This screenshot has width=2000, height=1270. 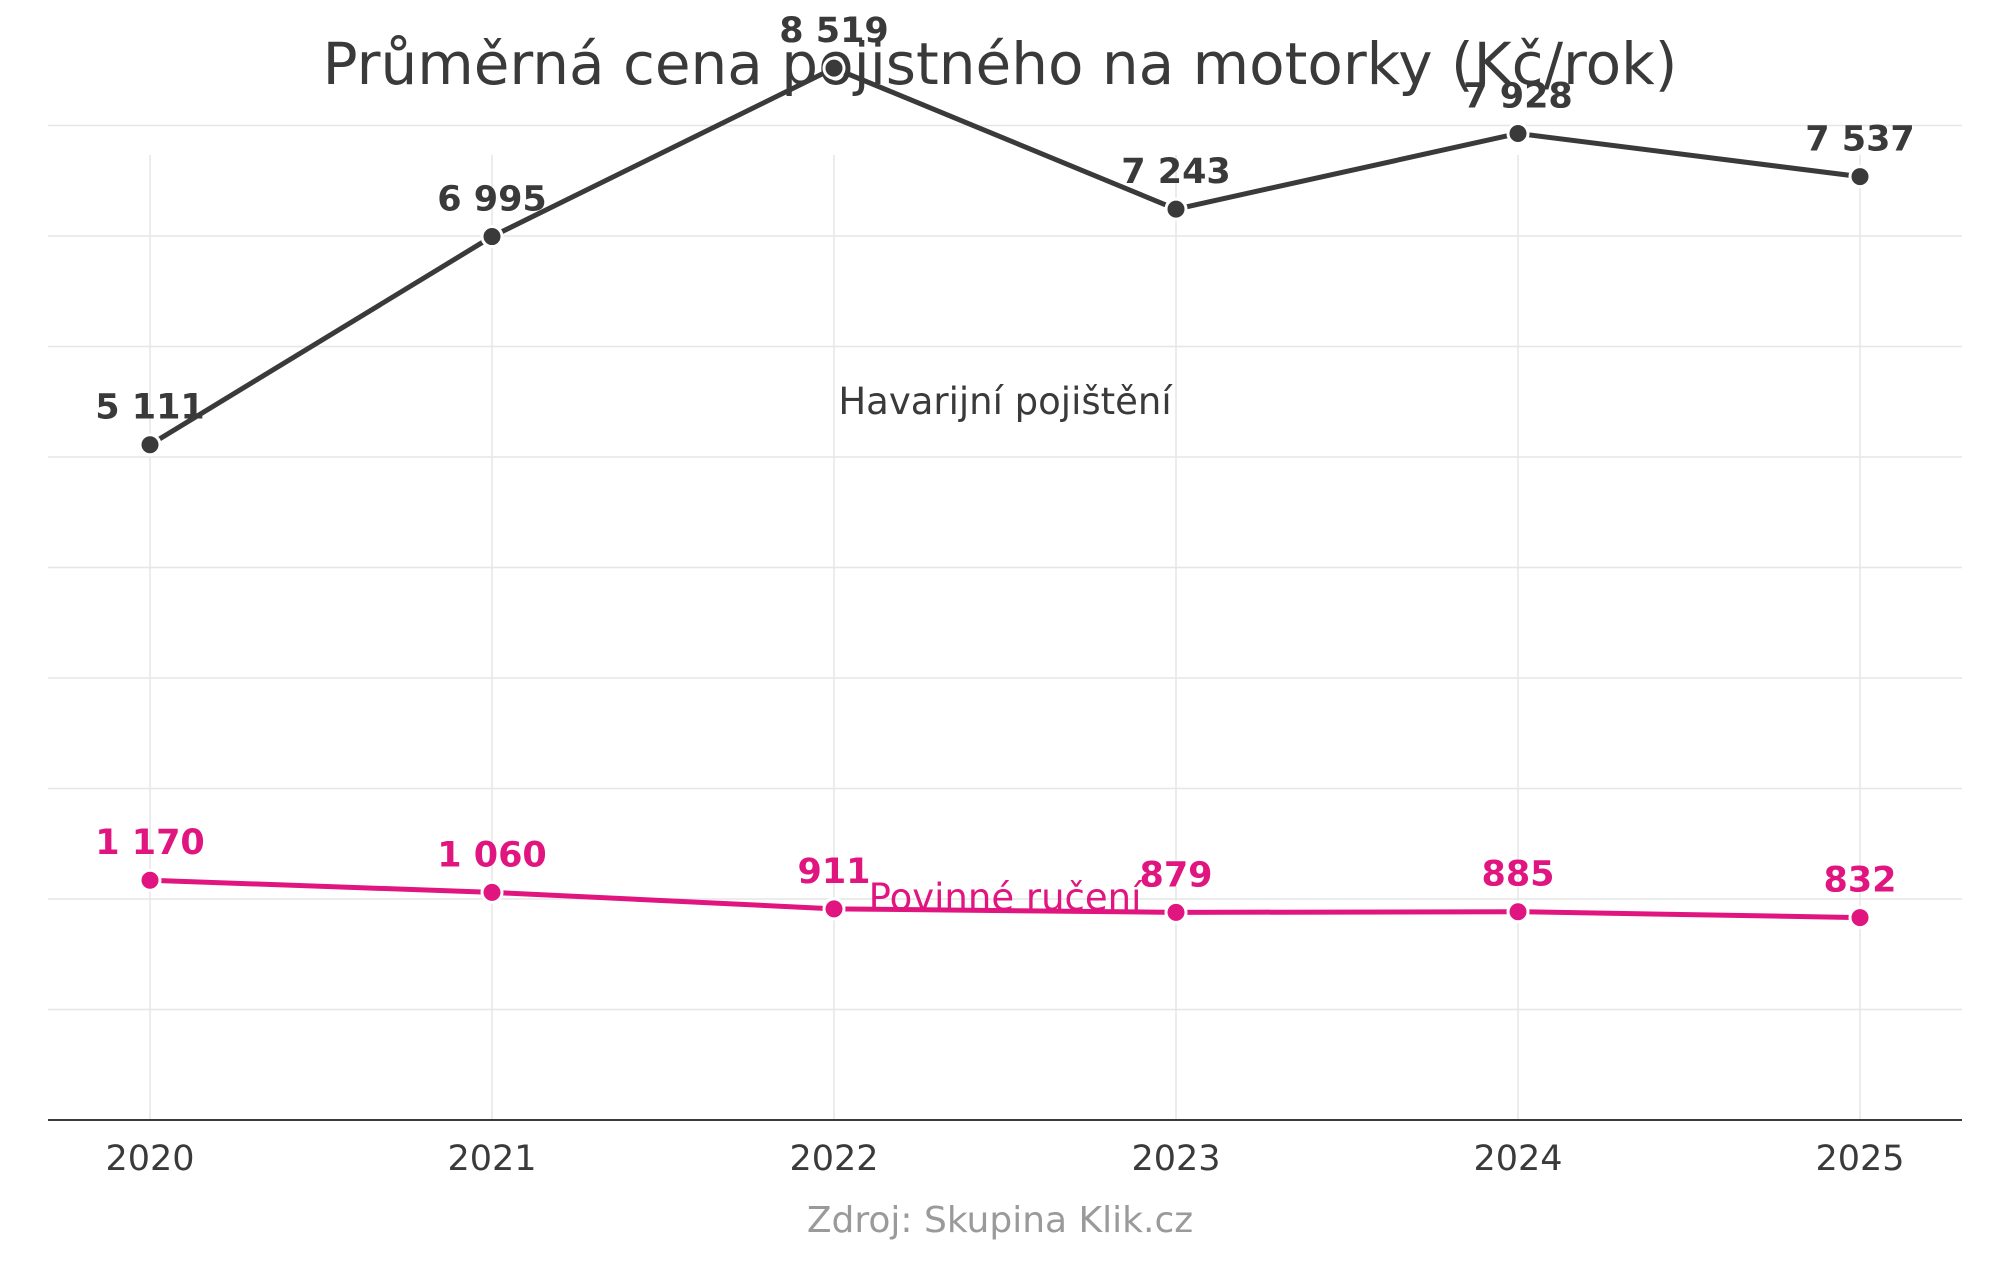 What do you see at coordinates (833, 1159) in the screenshot?
I see `x-tick-label: 2022` at bounding box center [833, 1159].